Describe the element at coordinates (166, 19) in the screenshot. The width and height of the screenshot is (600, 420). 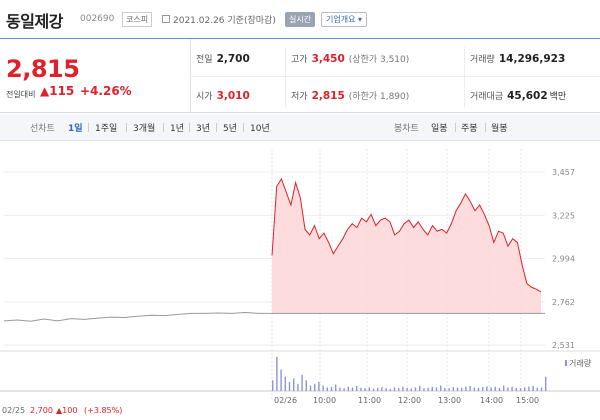
I see `calendar-icon` at that location.